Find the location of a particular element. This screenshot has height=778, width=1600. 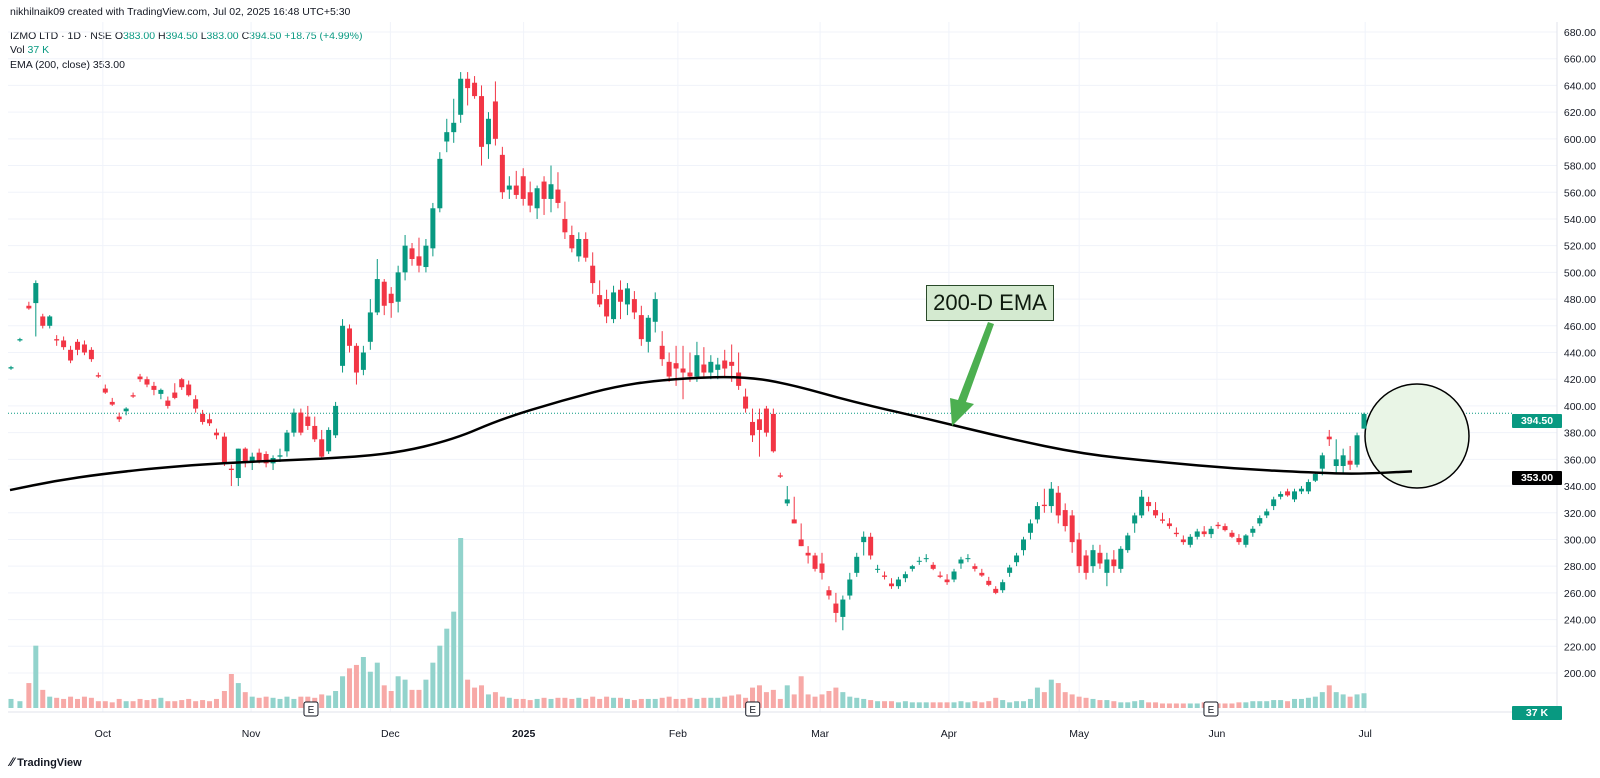

price-tick-label: 640.00 is located at coordinates (1580, 86).